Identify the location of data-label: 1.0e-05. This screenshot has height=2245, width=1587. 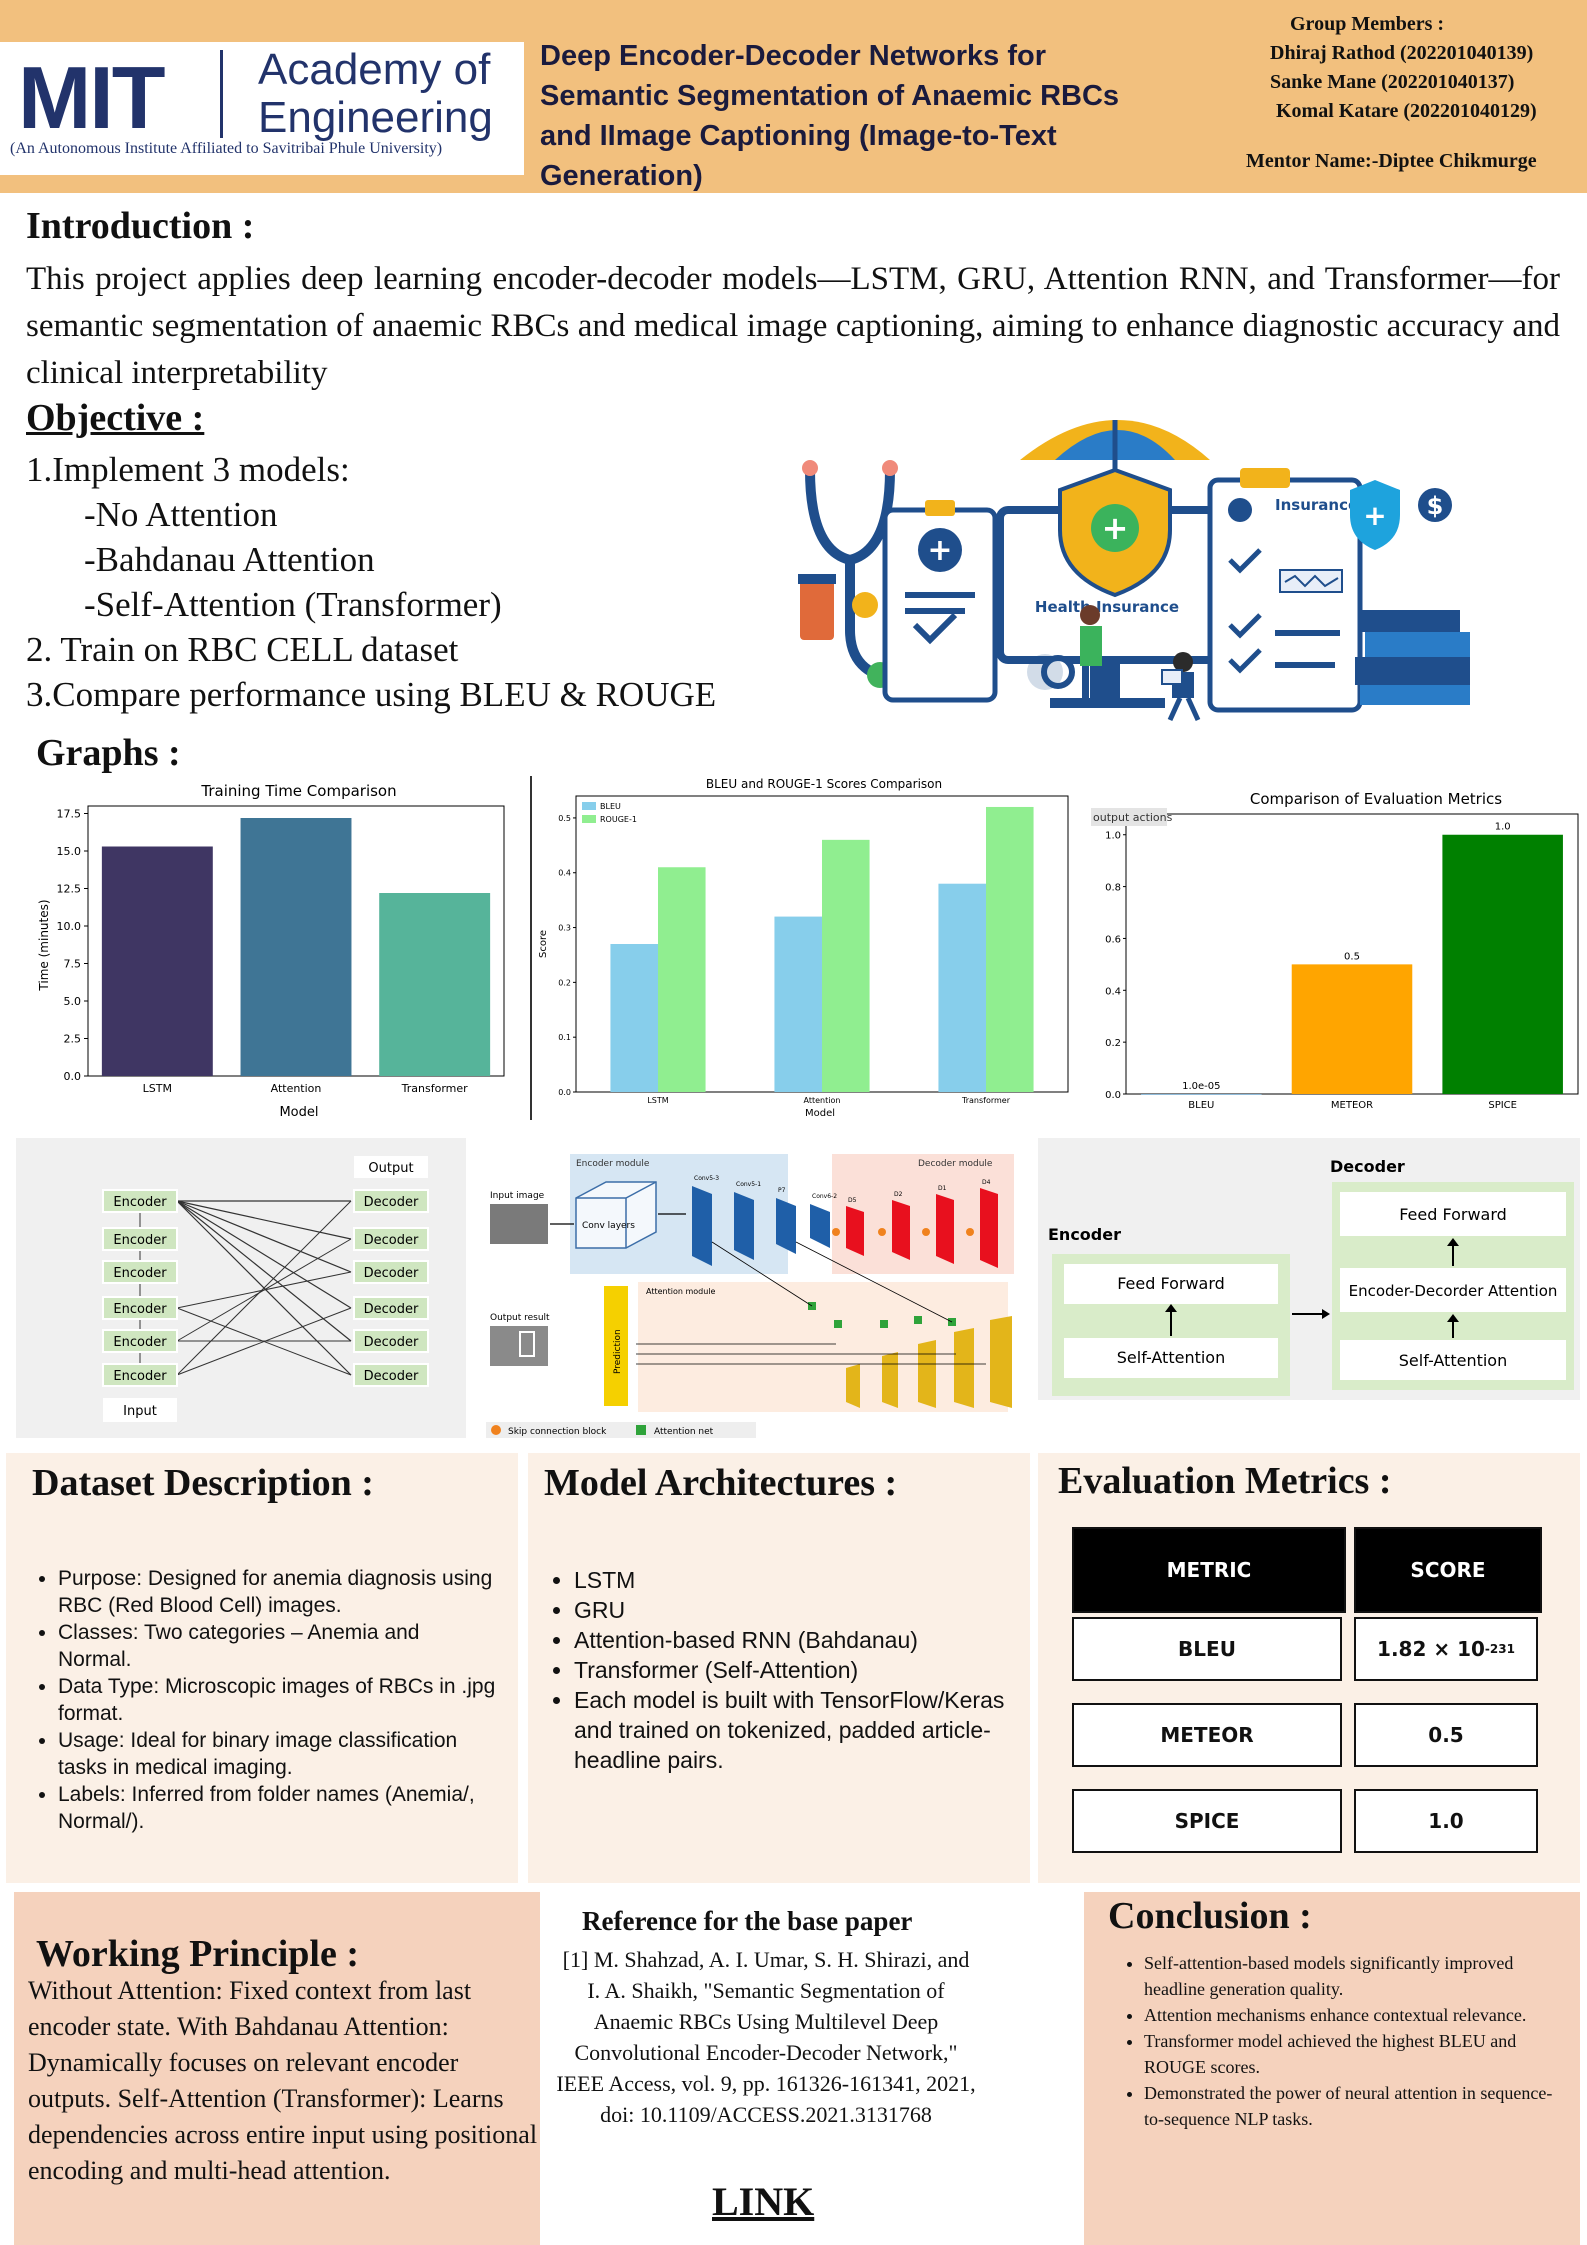
(1201, 1086).